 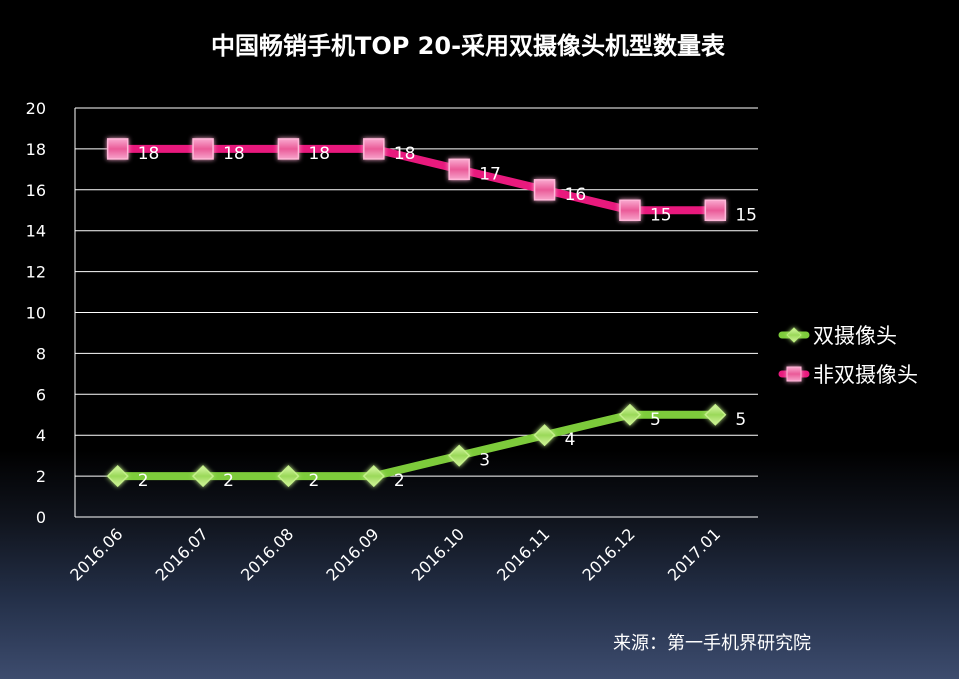 I want to click on x-tick-label: 2016.07, so click(x=182, y=554).